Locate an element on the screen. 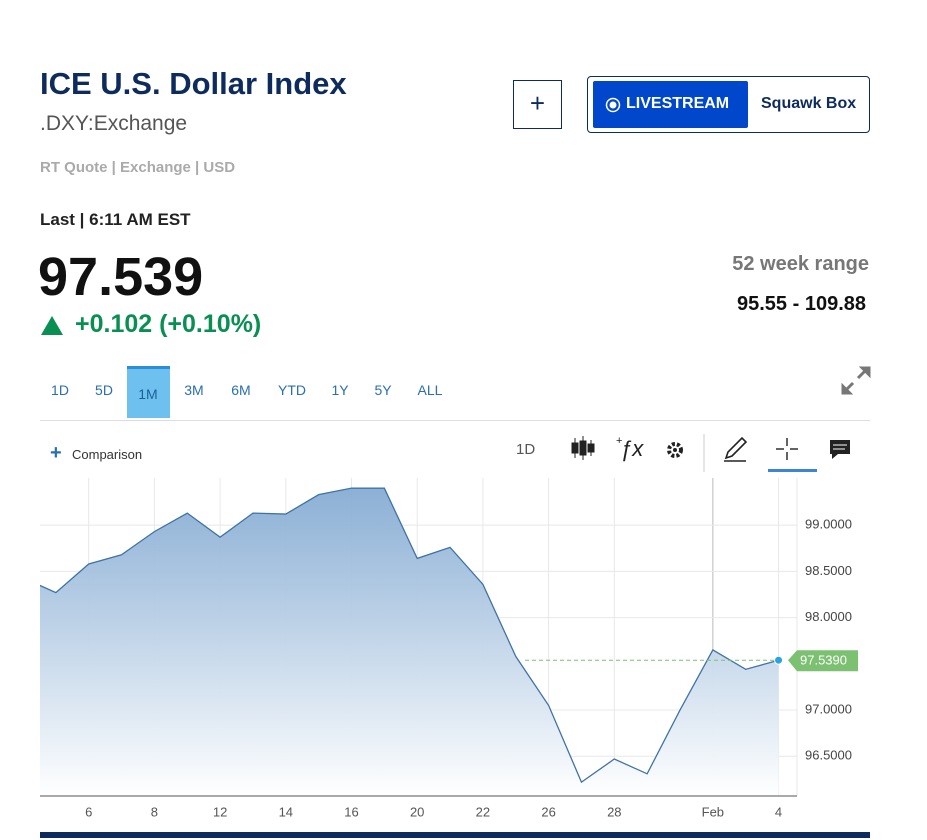  last-value-label: 97.5390 is located at coordinates (823, 660).